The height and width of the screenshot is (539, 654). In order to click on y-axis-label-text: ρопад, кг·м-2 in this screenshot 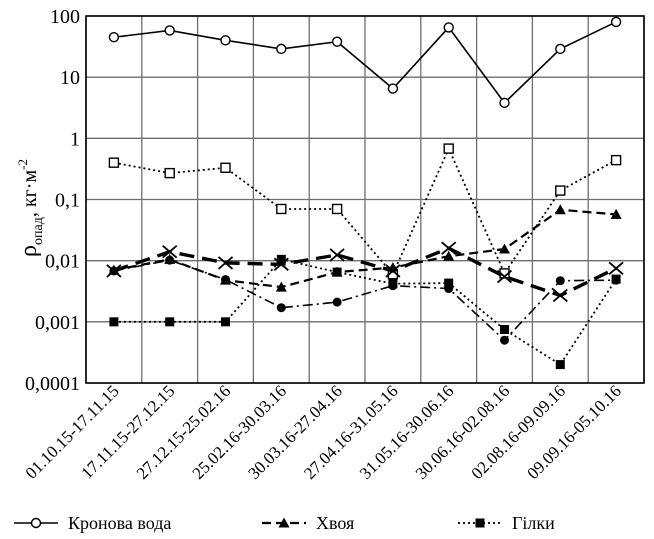, I will do `click(30, 208)`.